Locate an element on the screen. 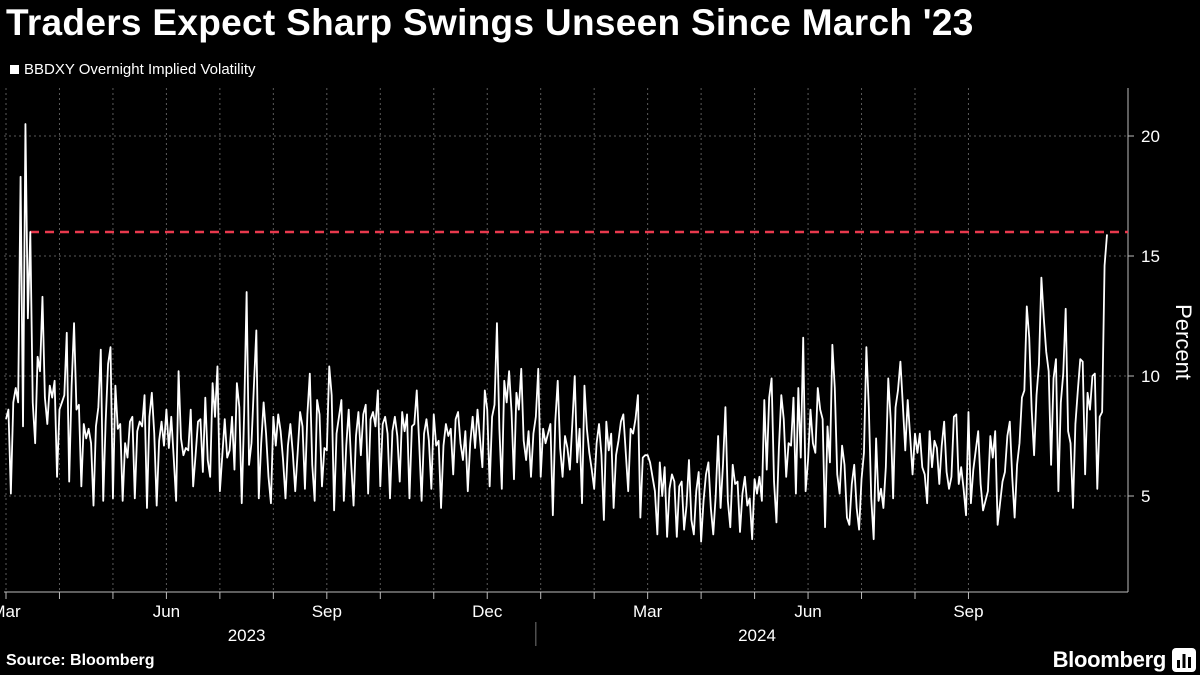  chart-icon is located at coordinates (1184, 660).